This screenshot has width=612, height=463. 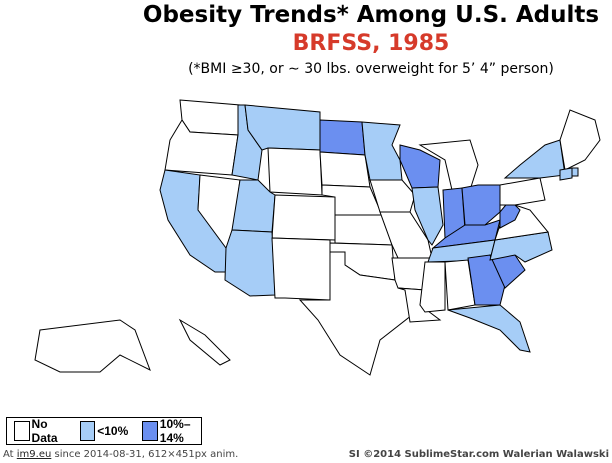 I want to click on legend: No Data <10% 10%–14%, so click(x=104, y=431).